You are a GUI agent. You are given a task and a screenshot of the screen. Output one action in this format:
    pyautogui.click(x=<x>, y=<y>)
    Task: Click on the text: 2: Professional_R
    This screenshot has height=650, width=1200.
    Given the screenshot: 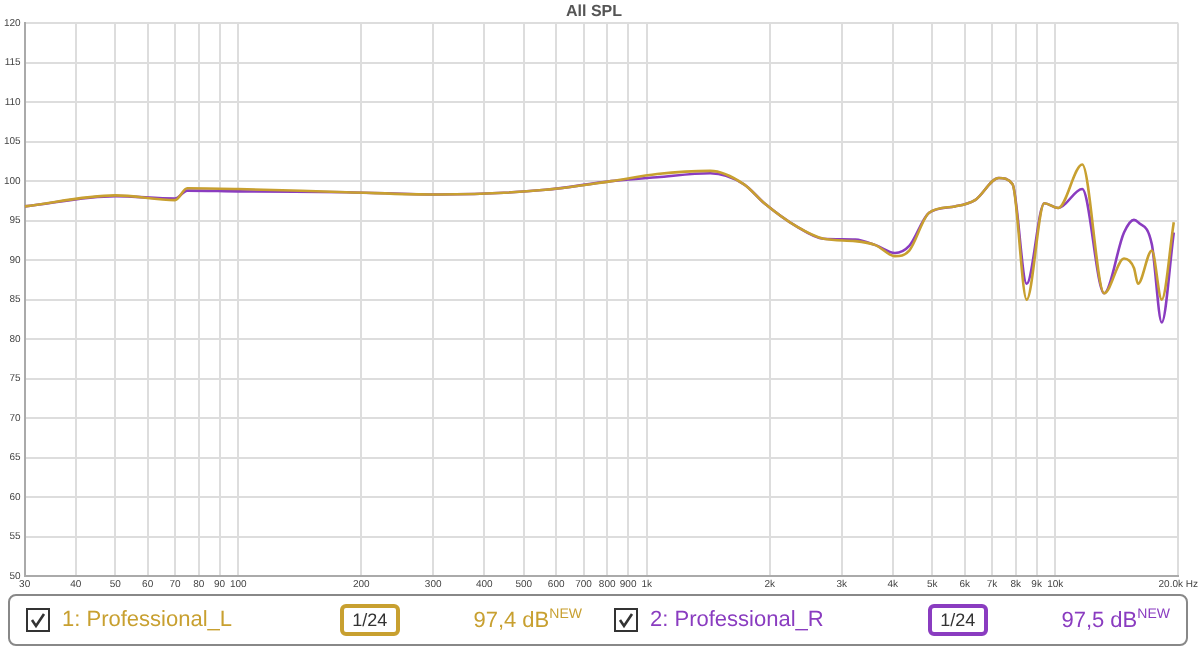 What is the action you would take?
    pyautogui.click(x=737, y=620)
    